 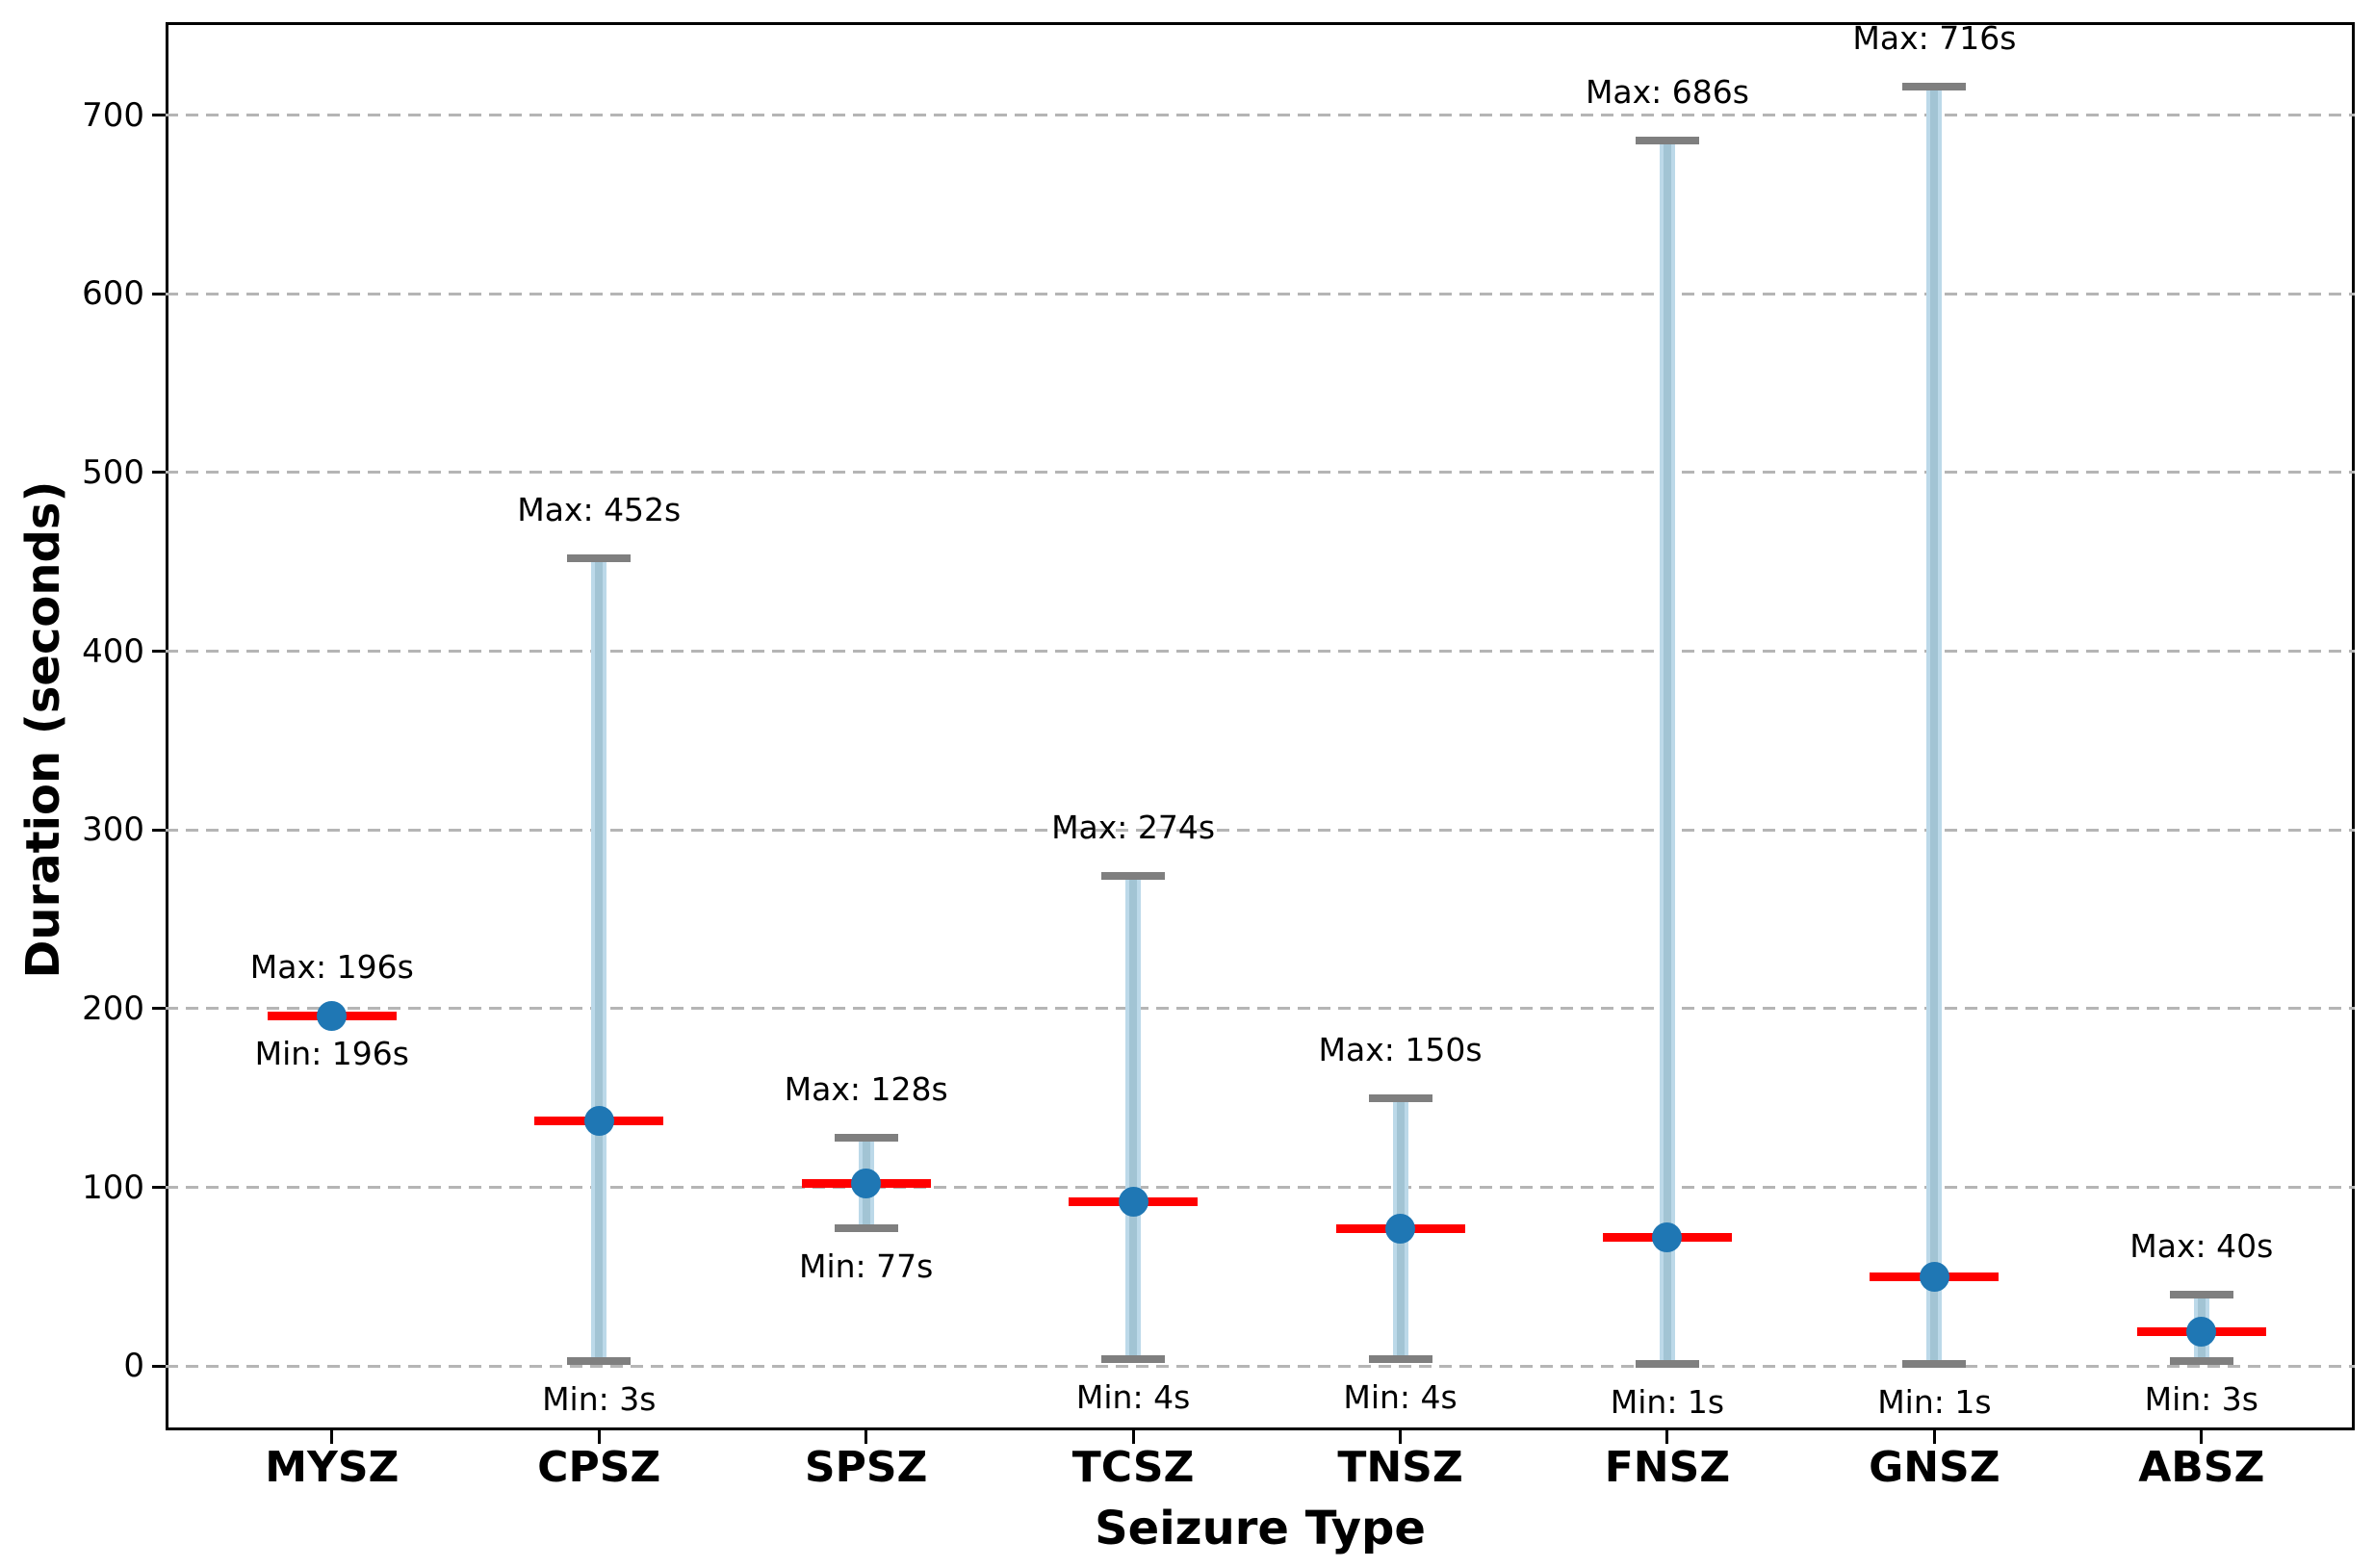 I want to click on errorbar-cap-max-SPSZ, so click(x=866, y=1137).